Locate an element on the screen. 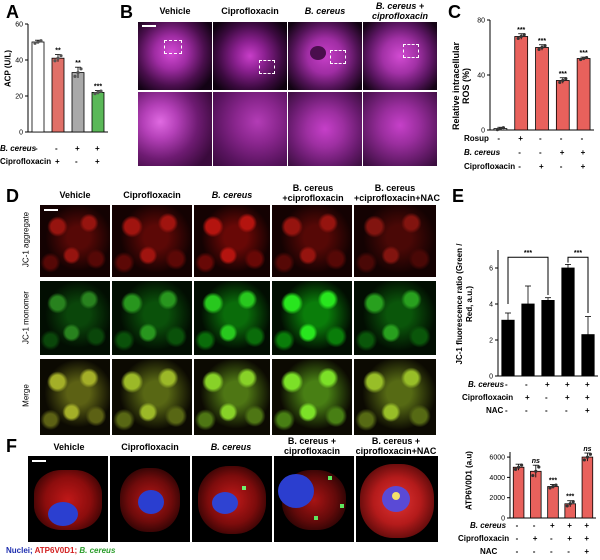  panel-b-zoom-vehicle is located at coordinates (175, 129).